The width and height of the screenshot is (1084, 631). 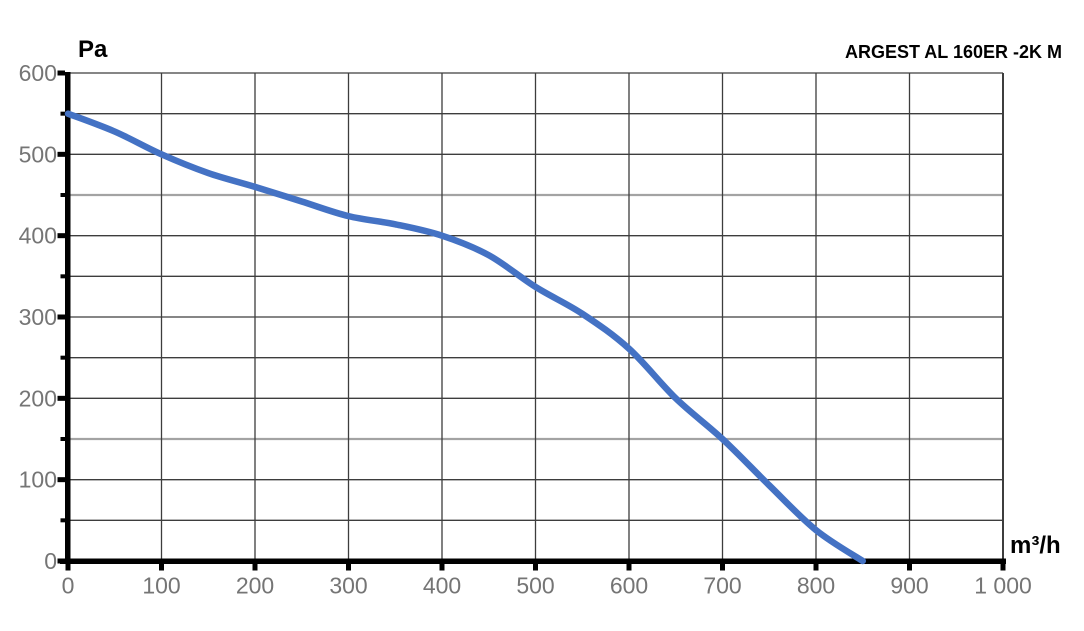 I want to click on x-tick-label-400: 400, so click(x=442, y=586).